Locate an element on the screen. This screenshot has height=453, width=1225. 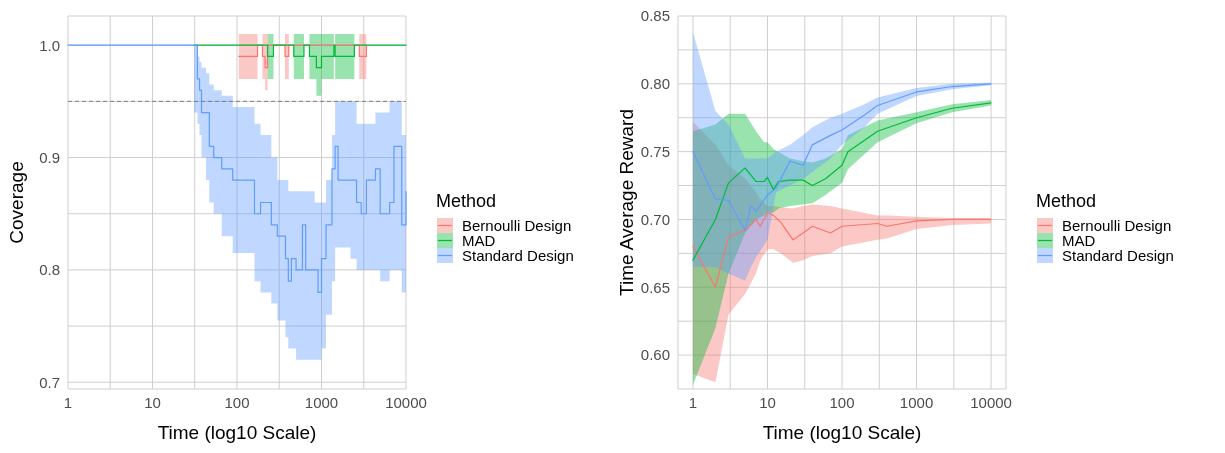
y-tick-label: 1.0 is located at coordinates (49, 45).